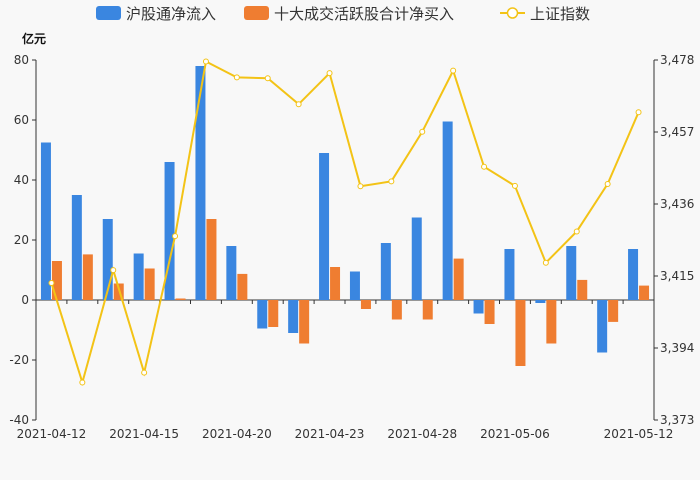 This screenshot has height=480, width=700. I want to click on y-left-tick-label: 20, so click(21, 240).